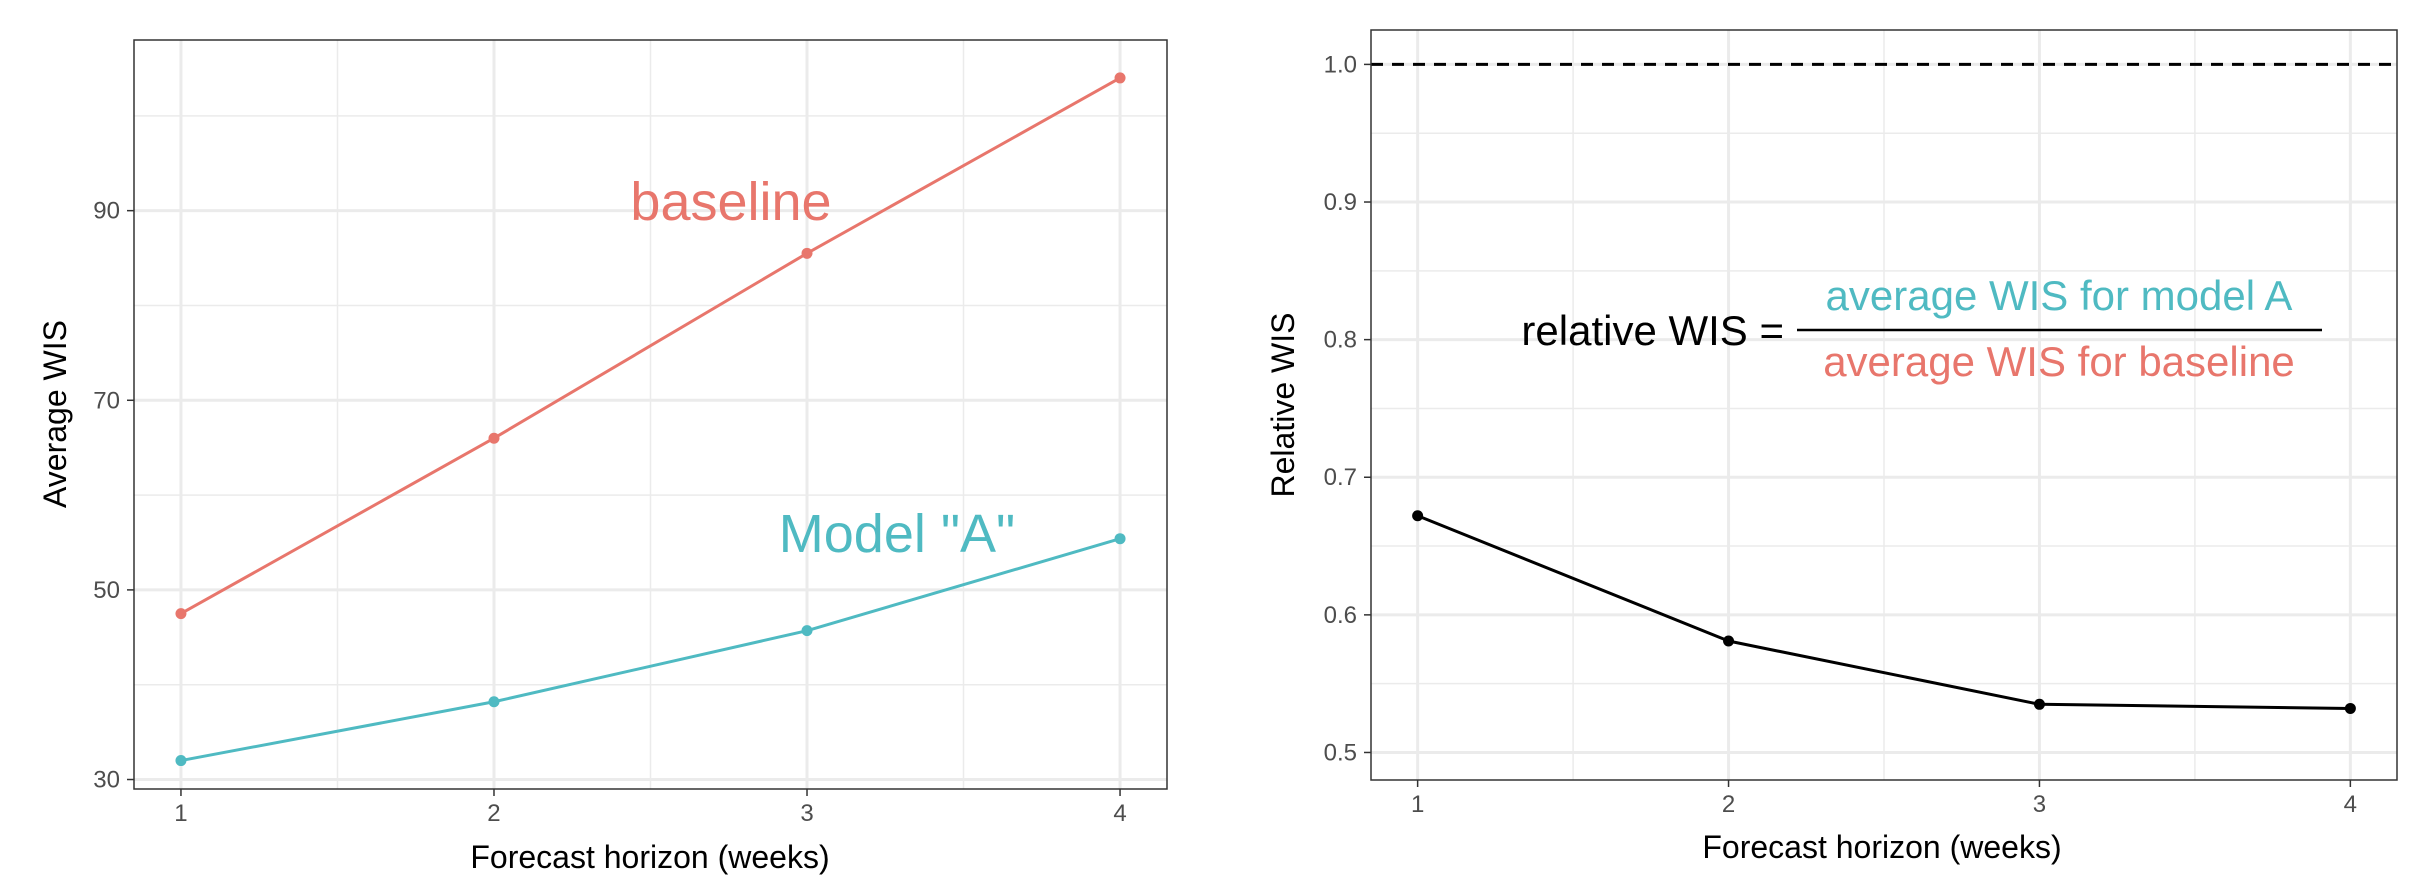  What do you see at coordinates (106, 400) in the screenshot?
I see `y-tick-label: 70` at bounding box center [106, 400].